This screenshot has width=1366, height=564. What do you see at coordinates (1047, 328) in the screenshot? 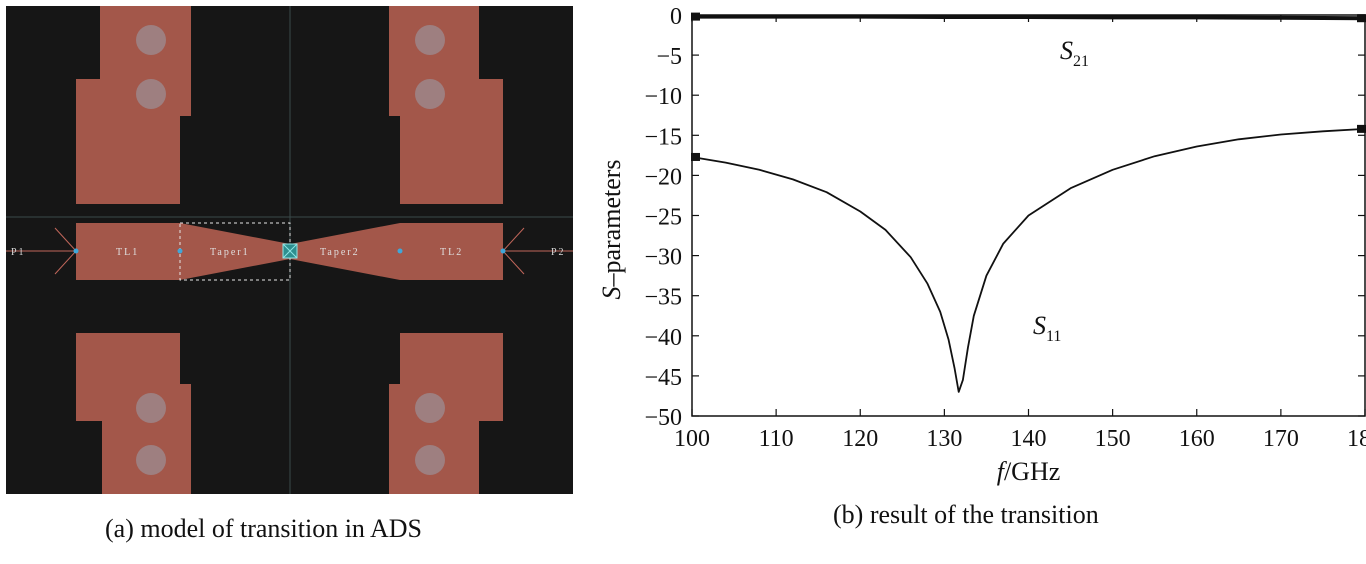
I see `series-label-s11: S11` at bounding box center [1047, 328].